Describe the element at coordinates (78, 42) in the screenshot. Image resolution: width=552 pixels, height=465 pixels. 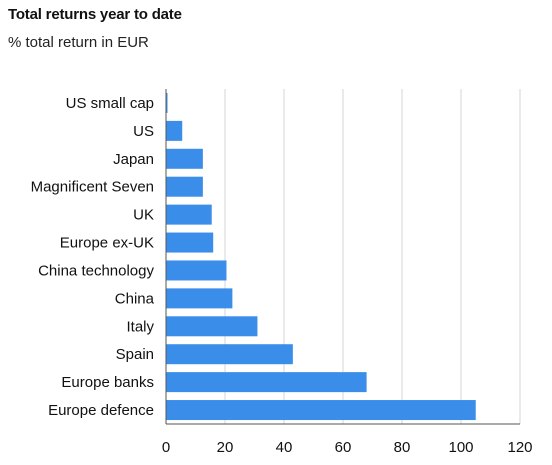
I see `chart-subtitle: % total return in EUR` at that location.